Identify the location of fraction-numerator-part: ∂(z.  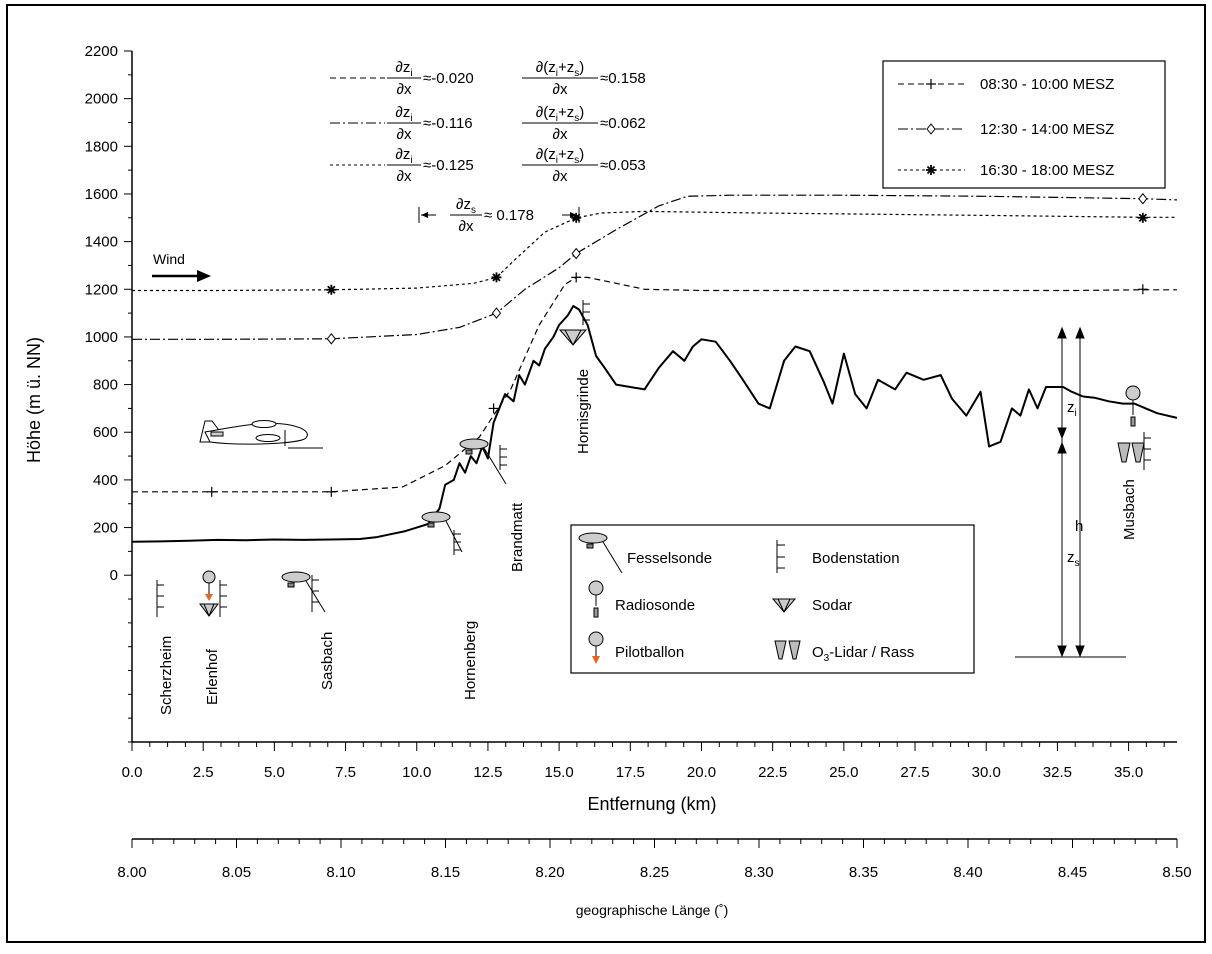
(546, 112).